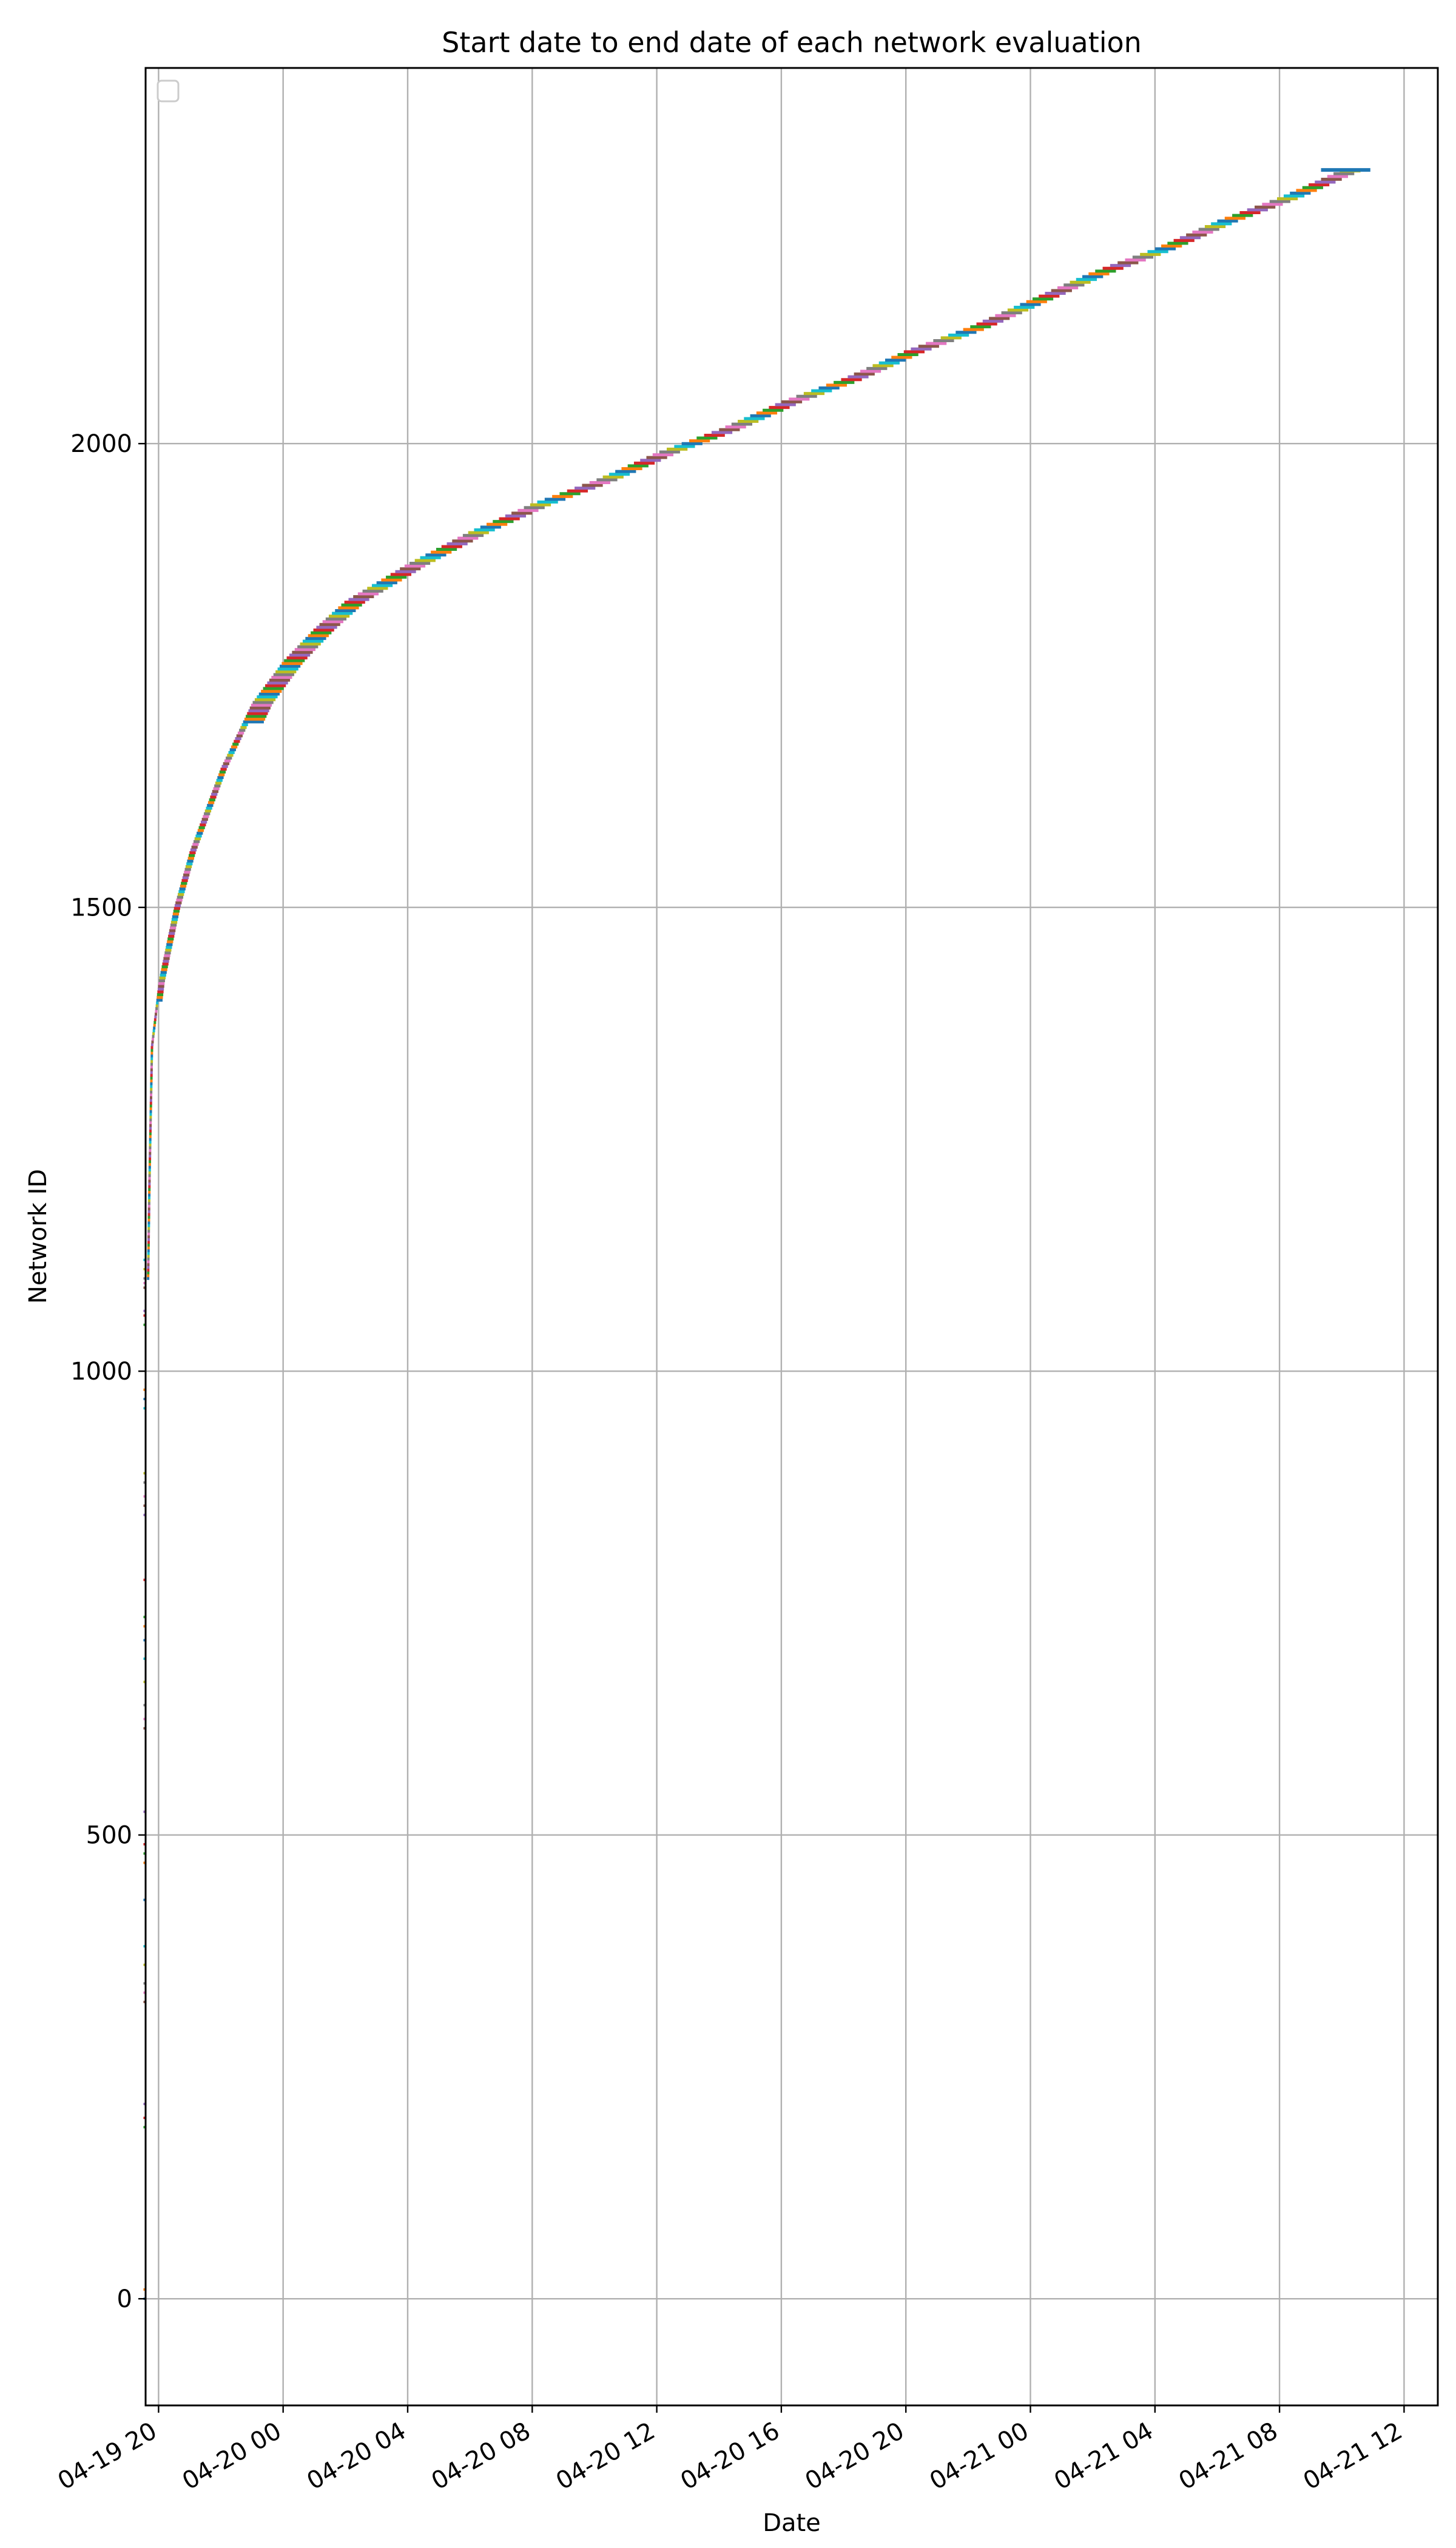 The image size is (1456, 2548). What do you see at coordinates (109, 1836) in the screenshot?
I see `y-tick-label: 500` at bounding box center [109, 1836].